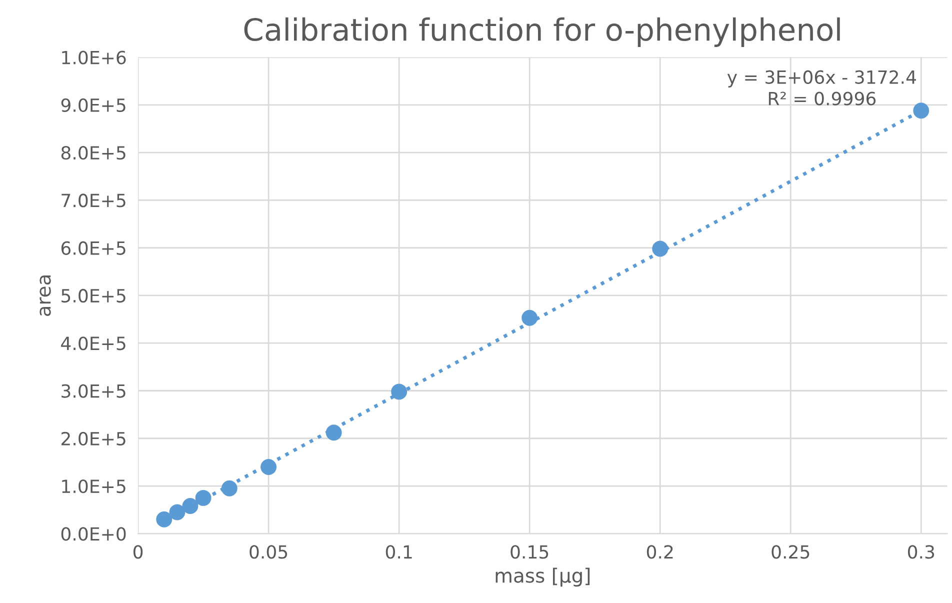  What do you see at coordinates (399, 552) in the screenshot?
I see `x-tick-label: 0.1` at bounding box center [399, 552].